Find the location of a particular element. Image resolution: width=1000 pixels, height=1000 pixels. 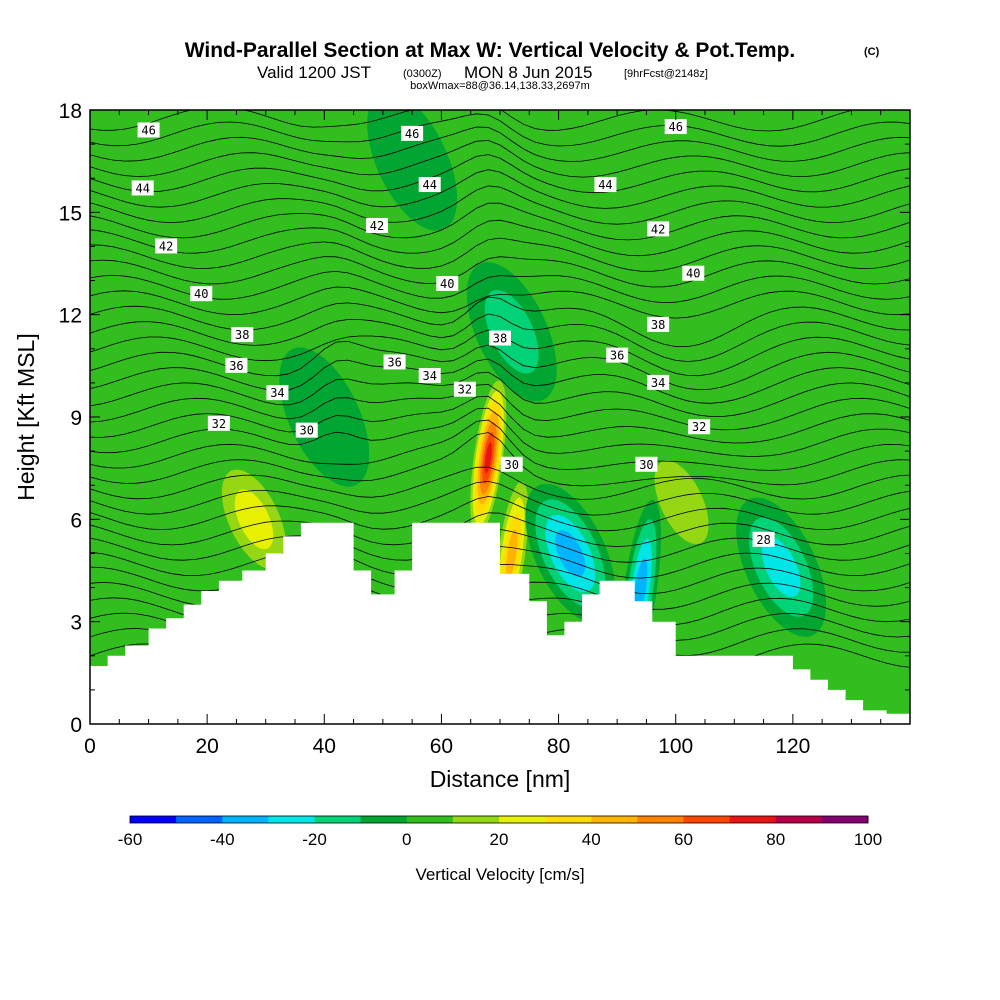

y-axis-label: Height [Kft MSL] is located at coordinates (26, 416).